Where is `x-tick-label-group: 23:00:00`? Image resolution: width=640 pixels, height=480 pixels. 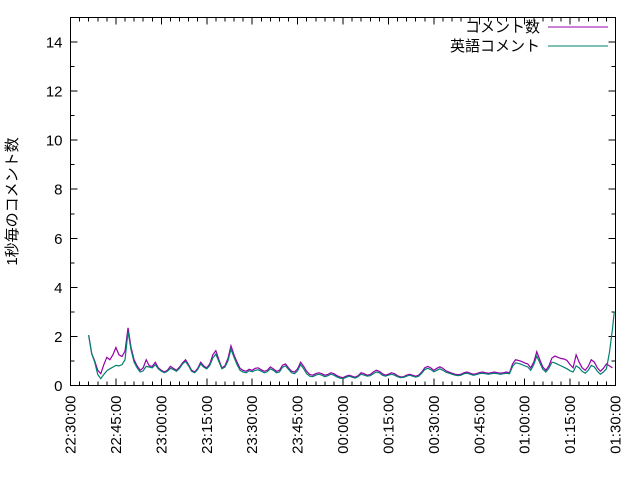 x-tick-label-group: 23:00:00 is located at coordinates (161, 425).